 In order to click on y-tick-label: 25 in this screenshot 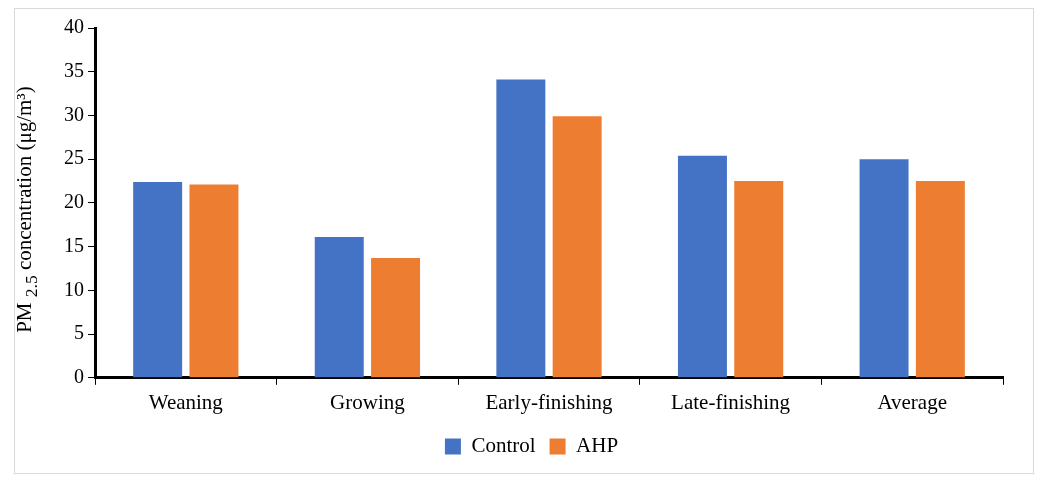, I will do `click(74, 157)`.